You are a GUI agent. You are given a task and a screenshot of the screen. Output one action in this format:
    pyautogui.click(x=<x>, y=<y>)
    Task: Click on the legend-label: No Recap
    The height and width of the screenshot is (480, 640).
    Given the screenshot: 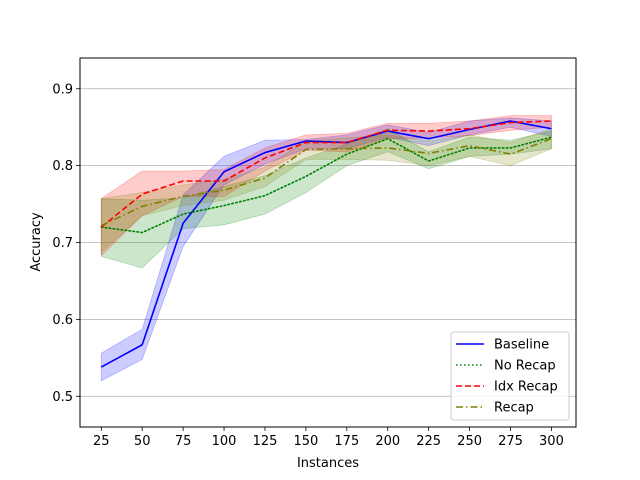 What is the action you would take?
    pyautogui.click(x=525, y=366)
    